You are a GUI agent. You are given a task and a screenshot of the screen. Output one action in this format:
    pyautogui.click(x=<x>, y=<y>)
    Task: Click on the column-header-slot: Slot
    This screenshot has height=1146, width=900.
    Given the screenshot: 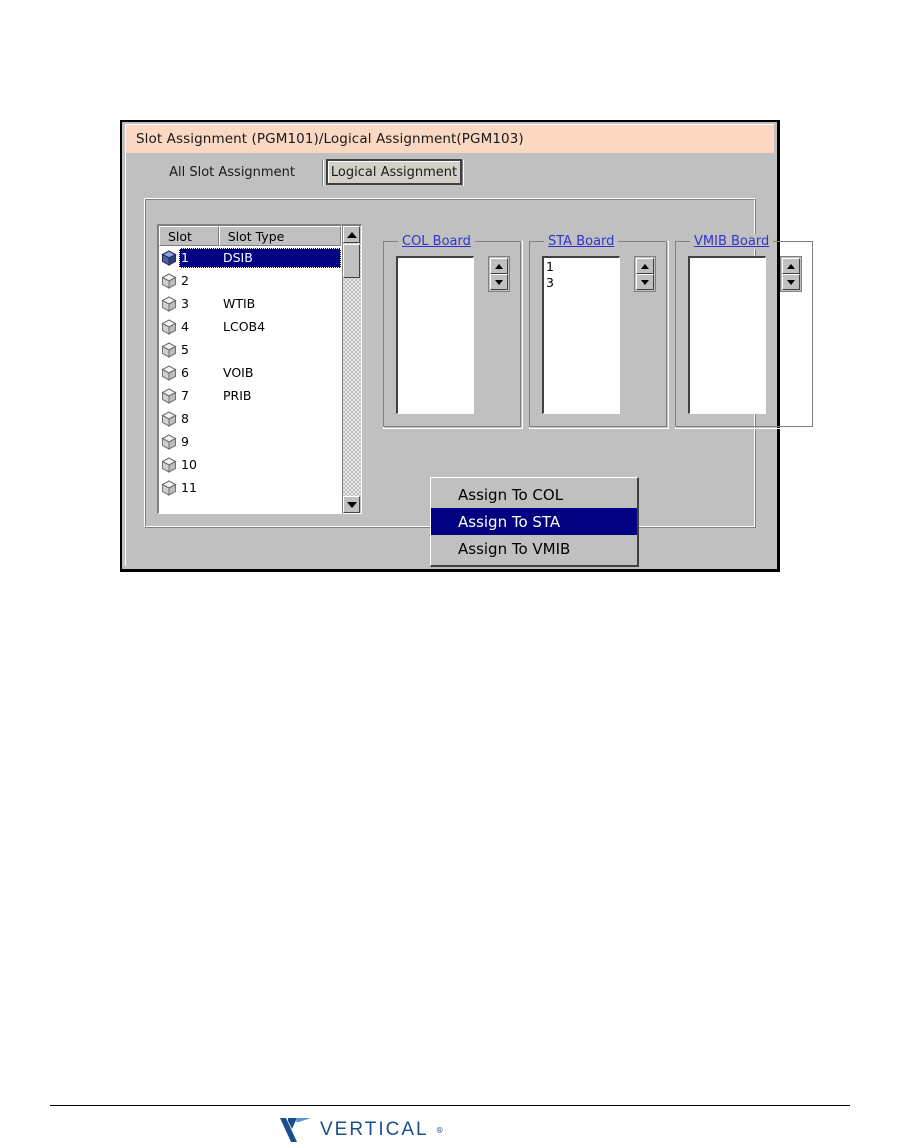 What is the action you would take?
    pyautogui.click(x=189, y=236)
    